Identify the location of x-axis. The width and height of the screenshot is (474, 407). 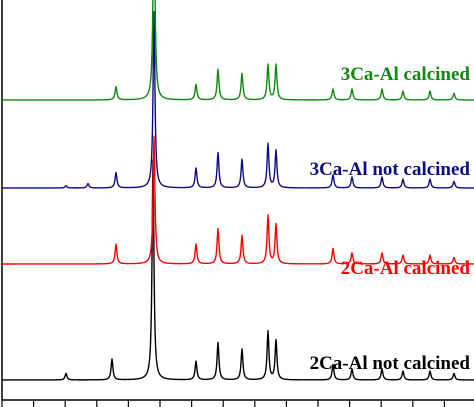
(237, 403).